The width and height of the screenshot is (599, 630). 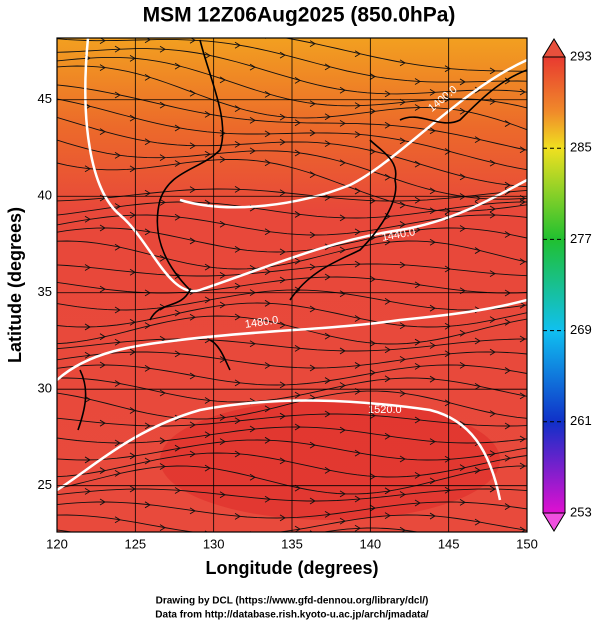 What do you see at coordinates (135, 543) in the screenshot?
I see `x-tick-label: 125` at bounding box center [135, 543].